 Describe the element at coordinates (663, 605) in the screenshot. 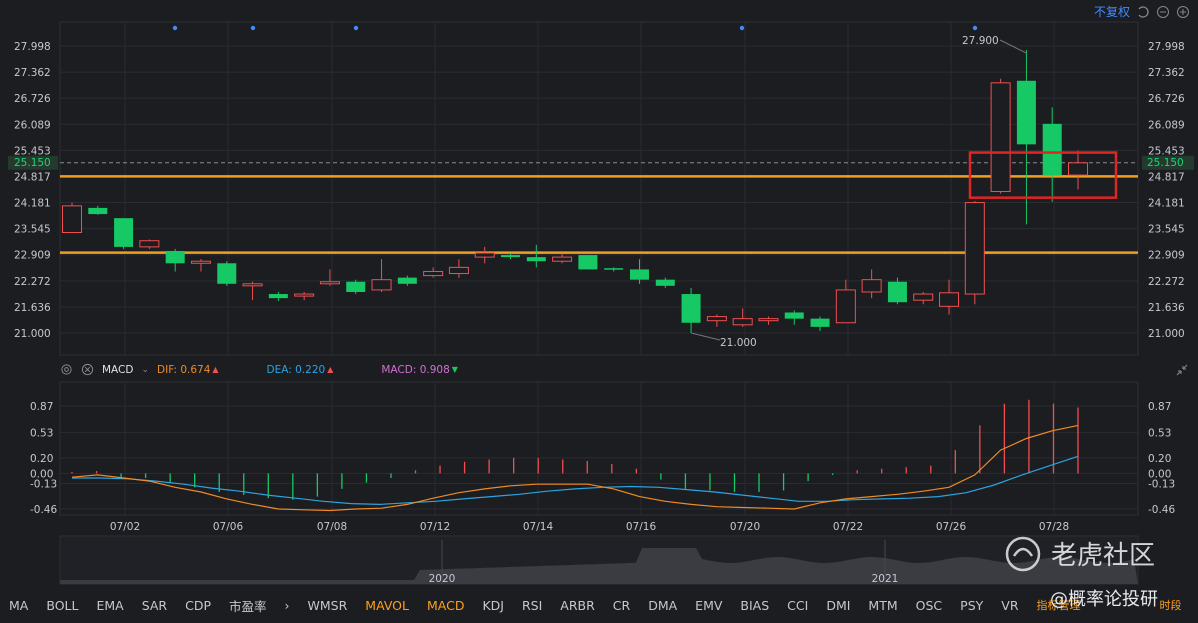

I see `indicator-tab-DMA: DMA` at that location.